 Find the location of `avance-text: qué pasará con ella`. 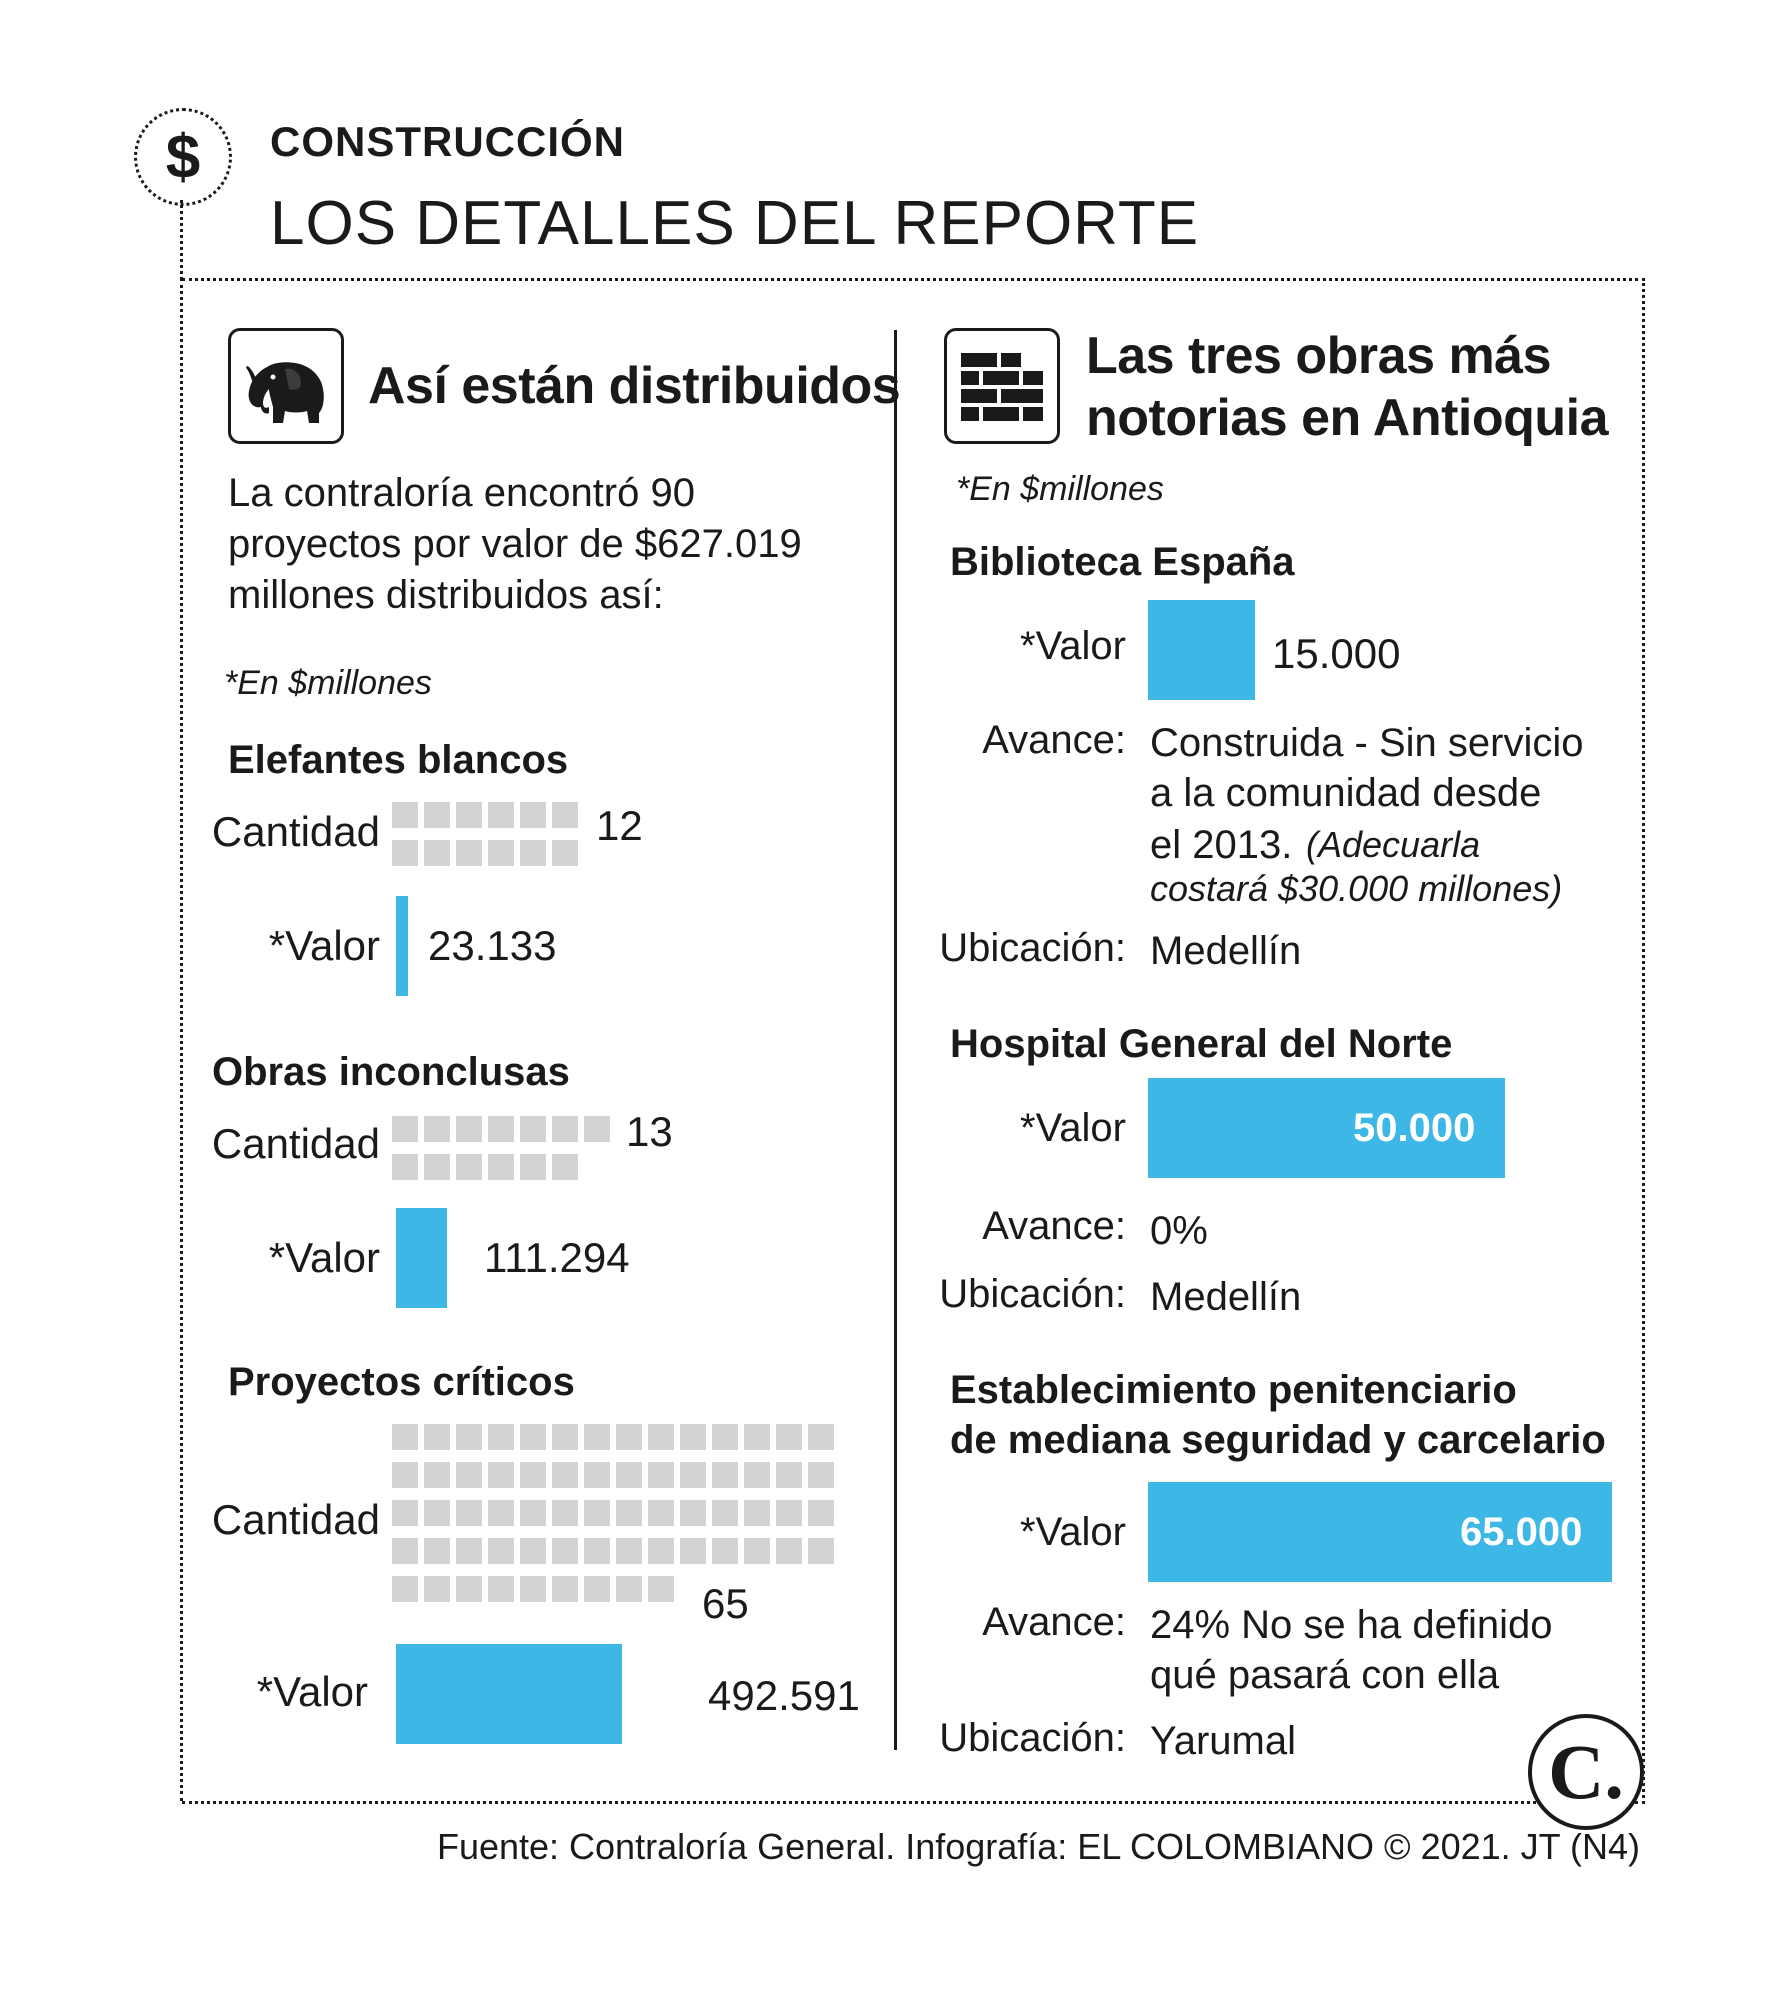

avance-text: qué pasará con ella is located at coordinates (1325, 1675).